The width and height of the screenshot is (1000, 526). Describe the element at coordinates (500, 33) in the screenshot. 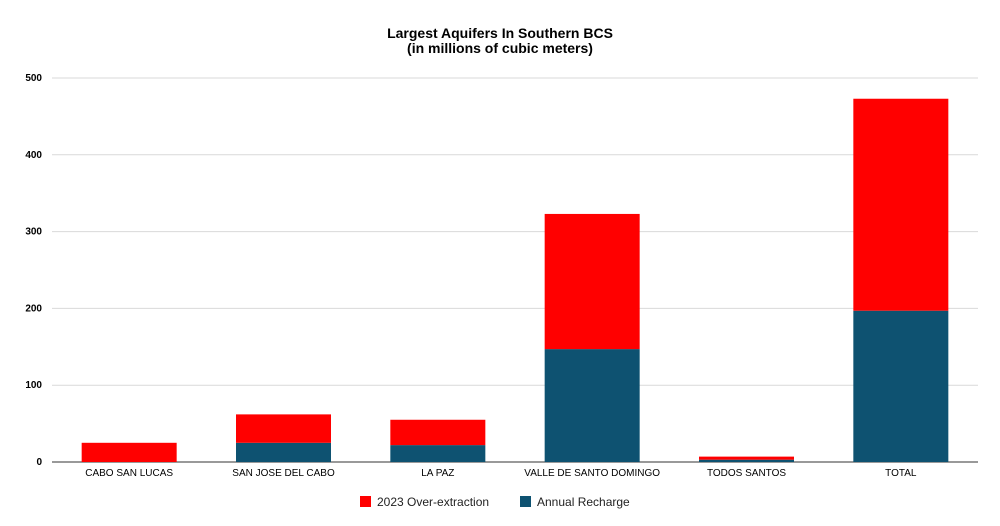

I see `chart-title: Largest Aquifers In Southern BCS` at that location.